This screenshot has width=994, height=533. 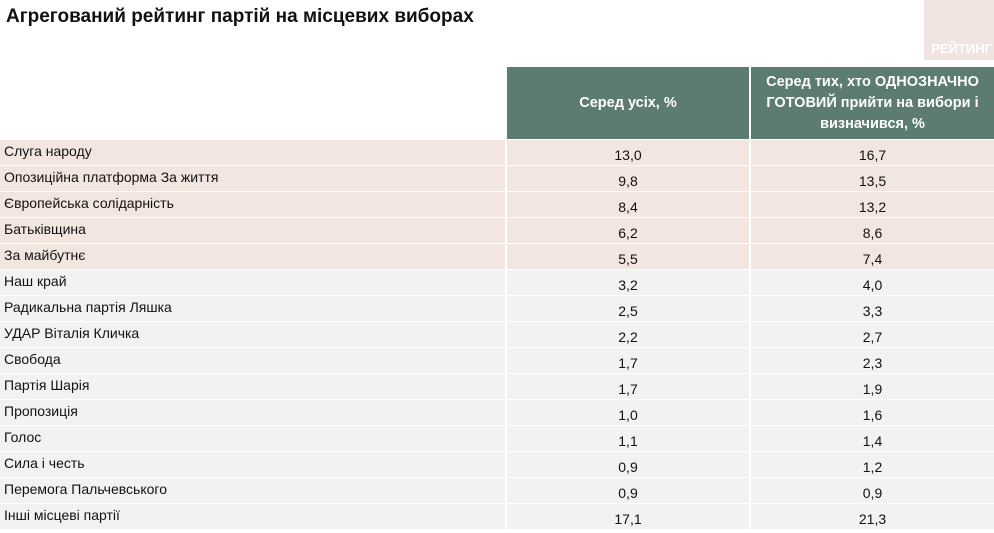 What do you see at coordinates (872, 334) in the screenshot?
I see `rating-value: 2,7` at bounding box center [872, 334].